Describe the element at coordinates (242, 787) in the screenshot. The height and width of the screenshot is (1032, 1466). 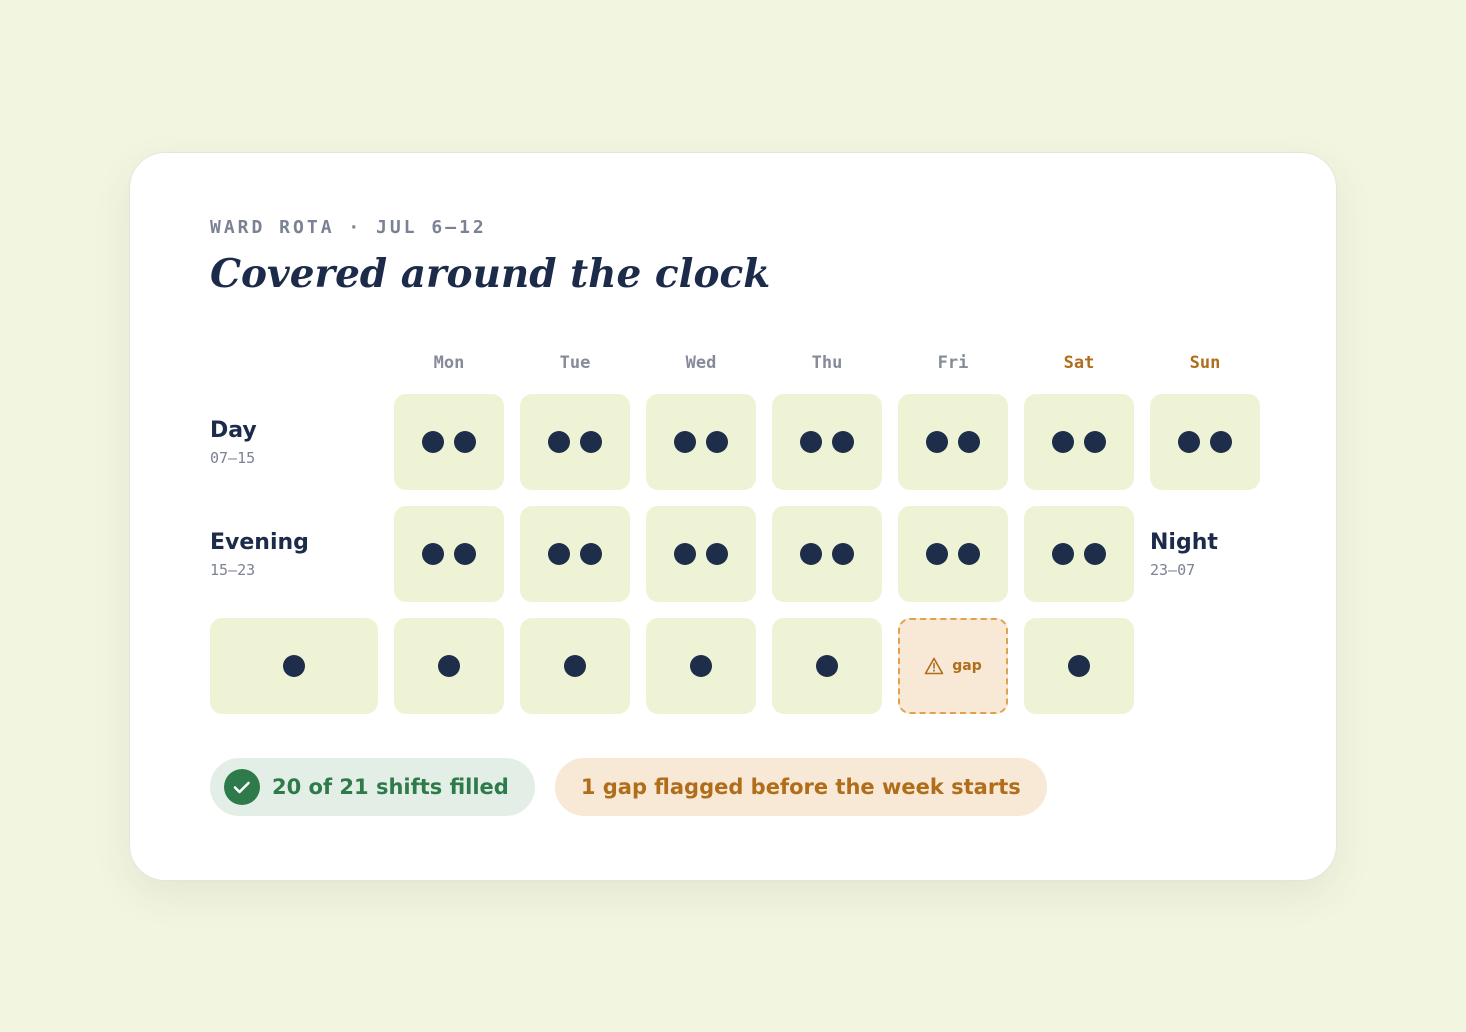
I see `check-icon` at that location.